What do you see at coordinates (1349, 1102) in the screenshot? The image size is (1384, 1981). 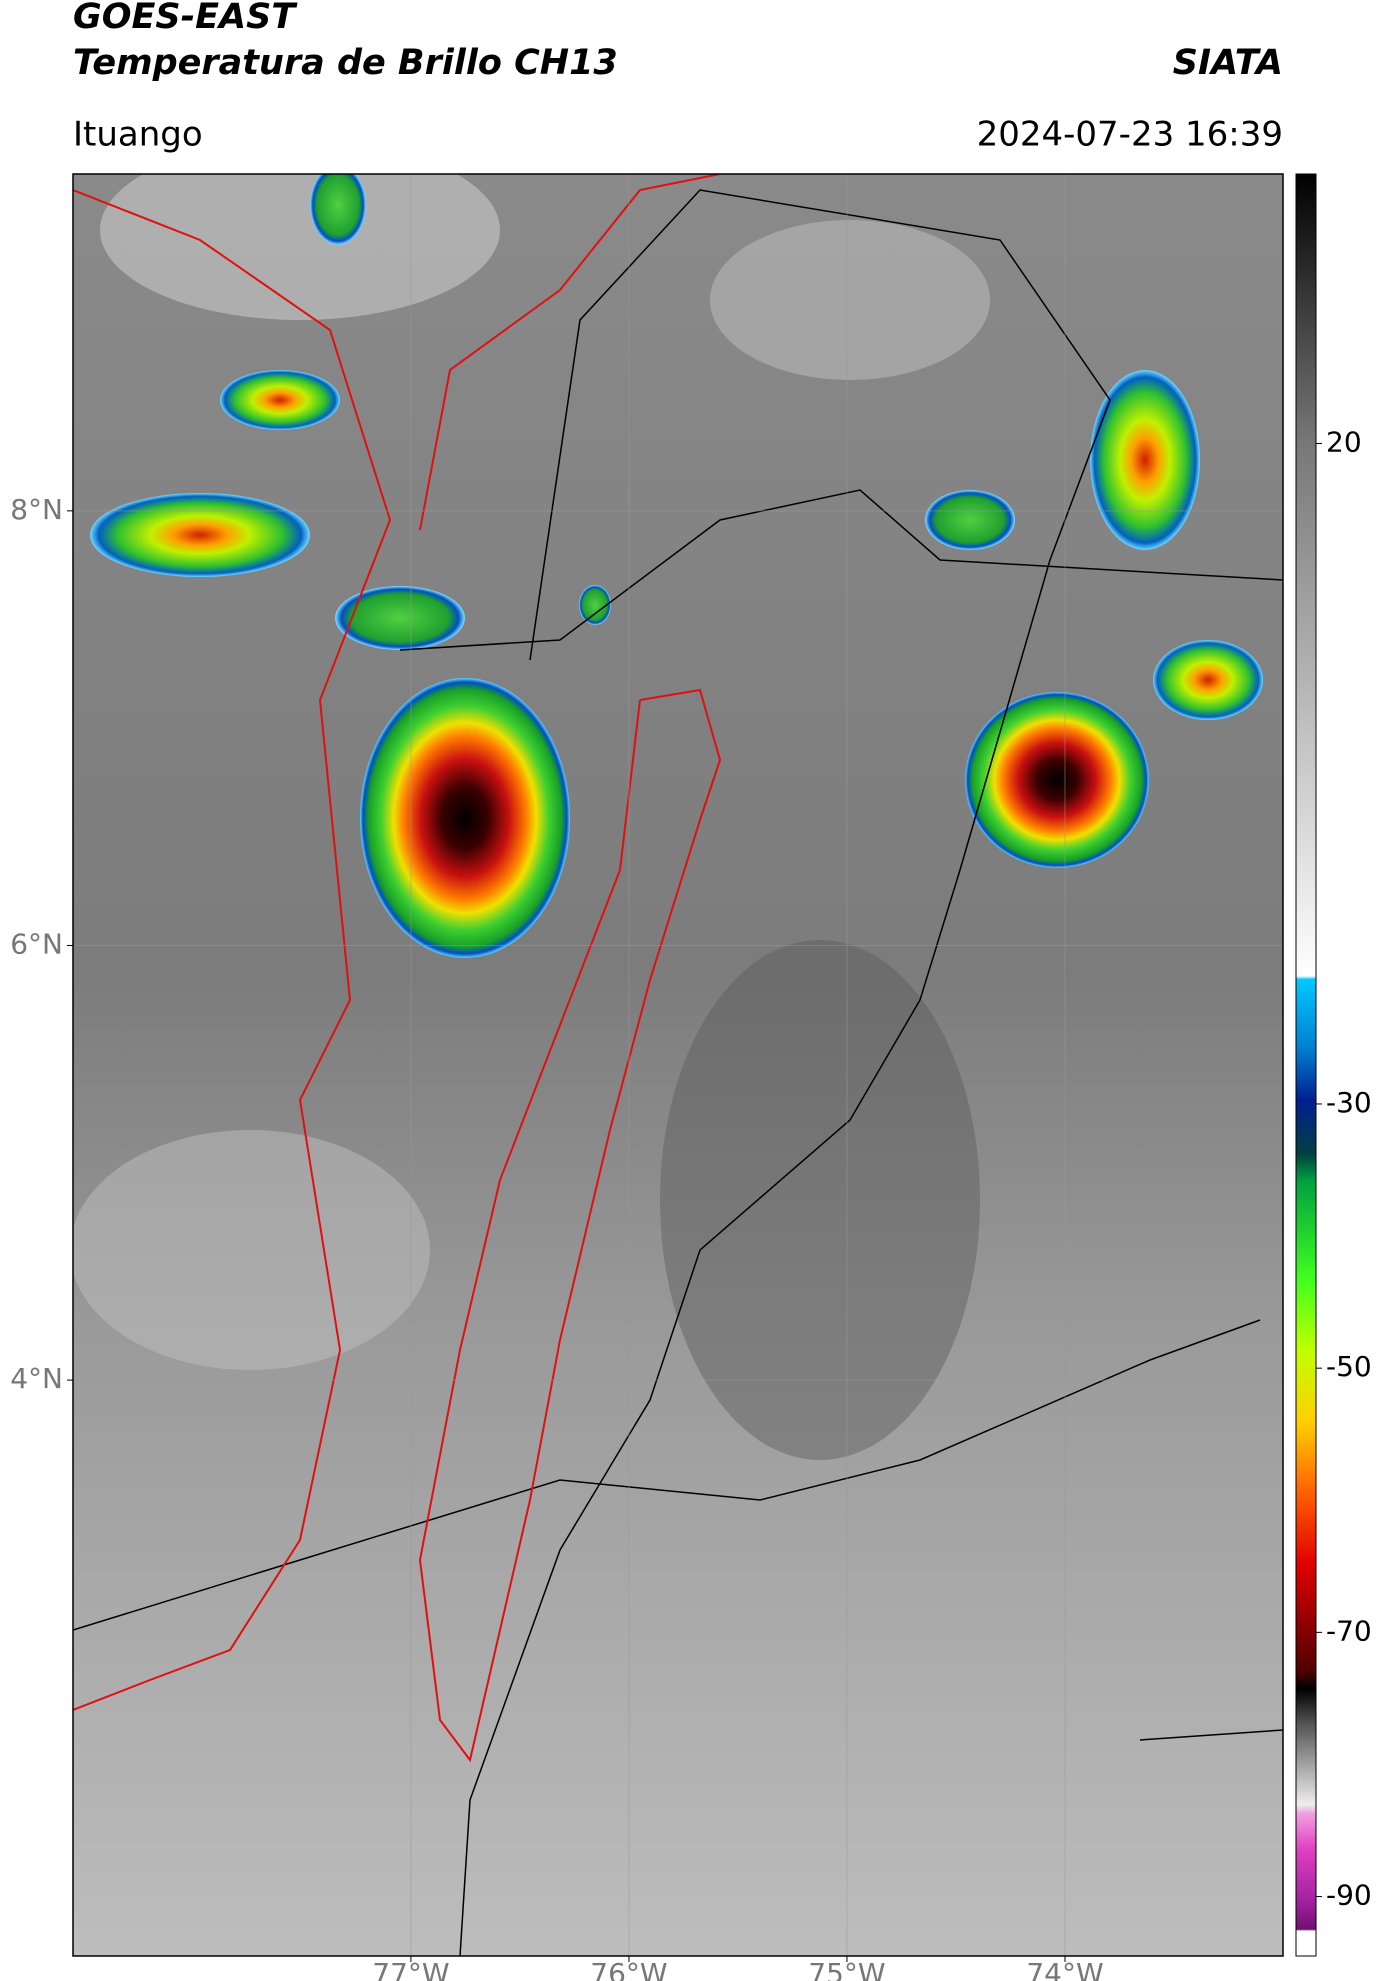 I see `colorbar-label: -30` at bounding box center [1349, 1102].